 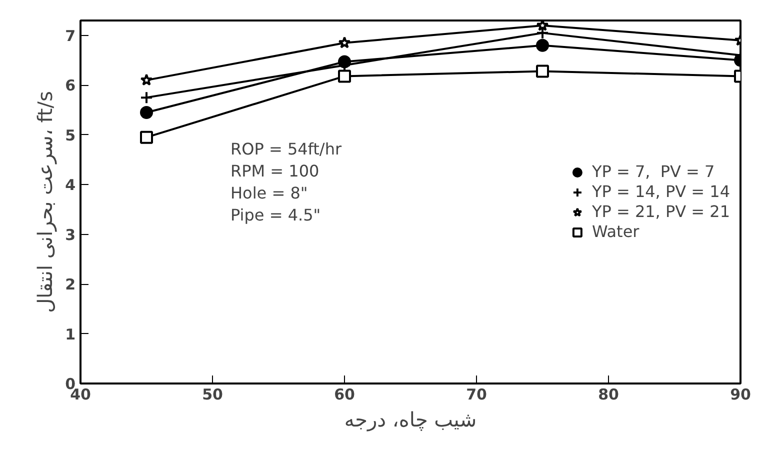 I want to click on legend-label: Water, so click(x=616, y=231).